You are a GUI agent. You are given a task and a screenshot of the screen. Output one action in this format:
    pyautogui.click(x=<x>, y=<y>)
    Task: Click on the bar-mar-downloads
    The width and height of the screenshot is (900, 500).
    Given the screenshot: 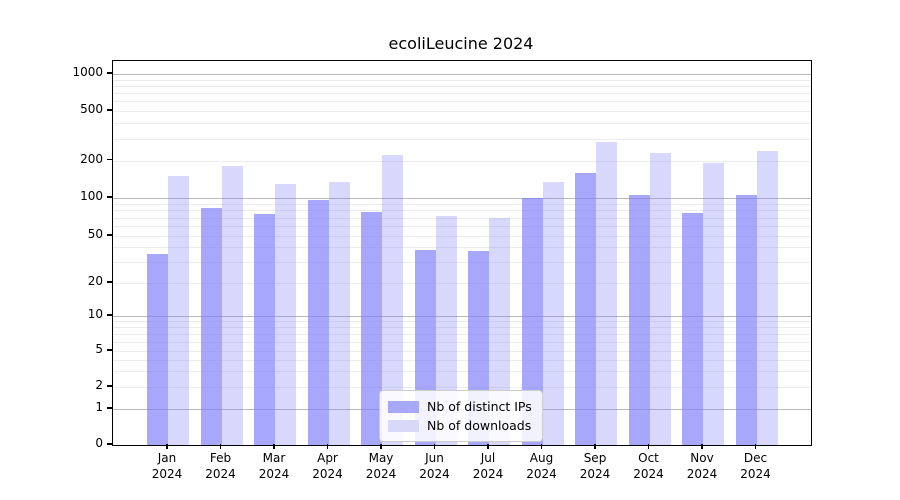 What is the action you would take?
    pyautogui.click(x=285, y=314)
    